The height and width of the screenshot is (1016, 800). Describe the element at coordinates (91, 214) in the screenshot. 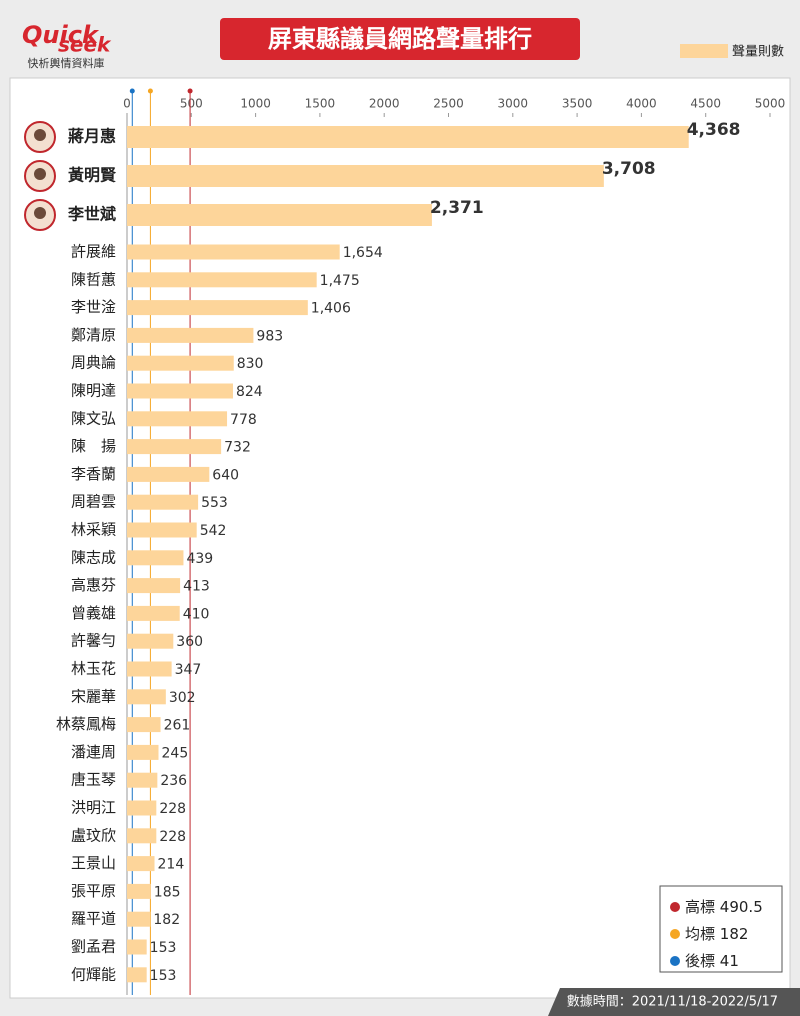

I see `category-label: 李世斌` at that location.